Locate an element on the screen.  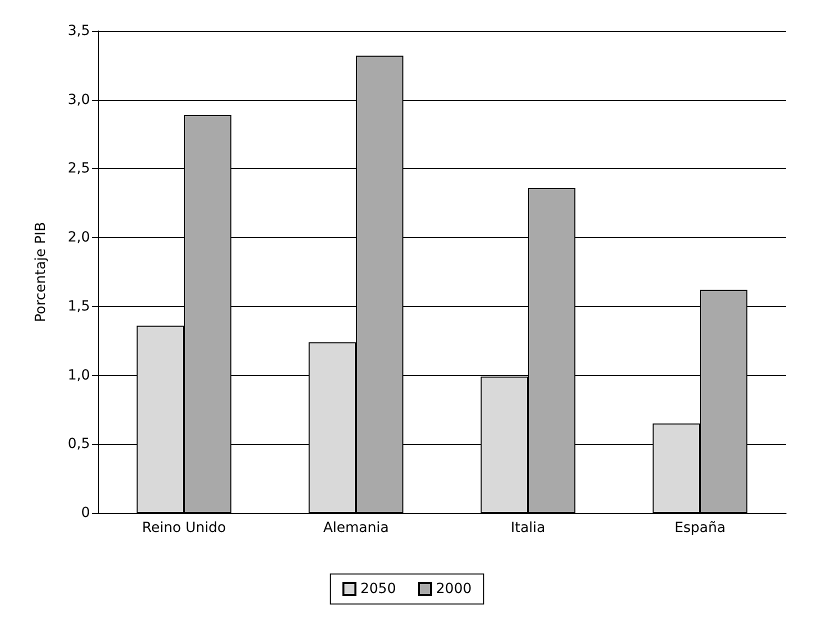
x-tick-label: Reino Unido is located at coordinates (184, 528).